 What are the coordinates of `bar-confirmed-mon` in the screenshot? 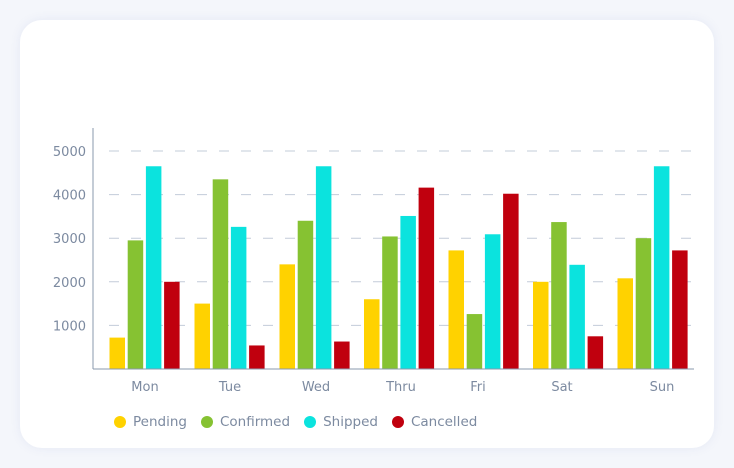 It's located at (135, 304).